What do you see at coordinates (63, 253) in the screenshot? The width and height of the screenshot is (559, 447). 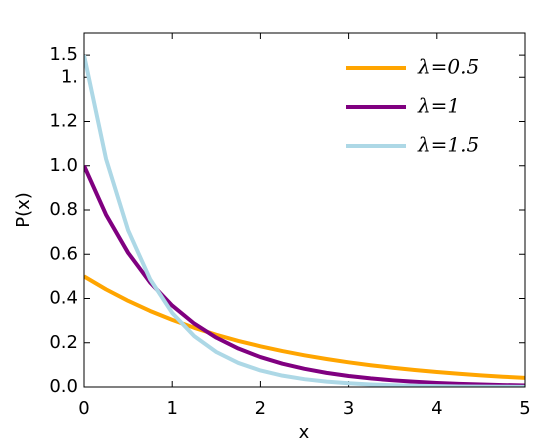 I see `y-tick-label: 0.6` at bounding box center [63, 253].